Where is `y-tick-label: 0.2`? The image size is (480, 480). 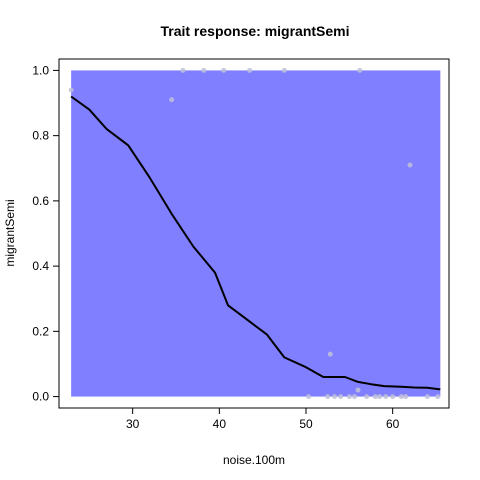
y-tick-label: 0.2 is located at coordinates (40, 331).